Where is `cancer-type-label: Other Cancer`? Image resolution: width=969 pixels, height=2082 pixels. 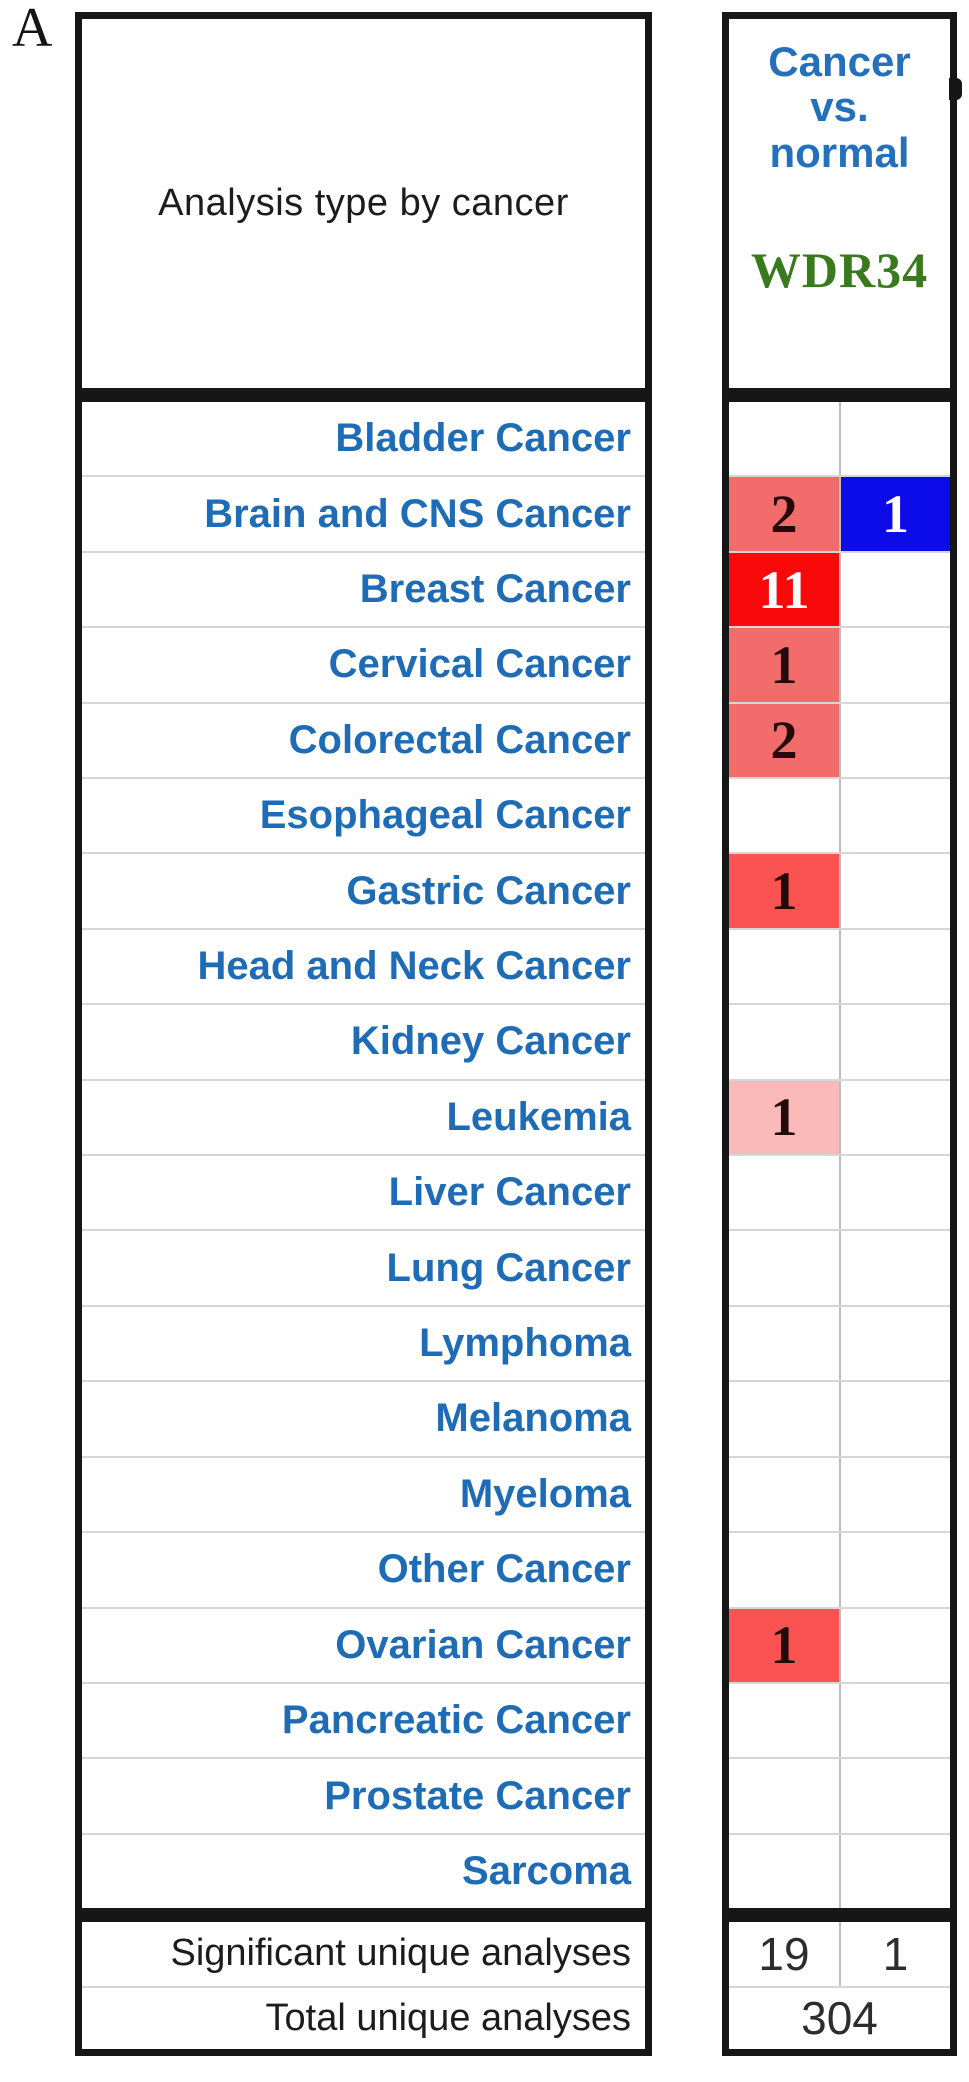
cancer-type-label: Other Cancer is located at coordinates (504, 1569).